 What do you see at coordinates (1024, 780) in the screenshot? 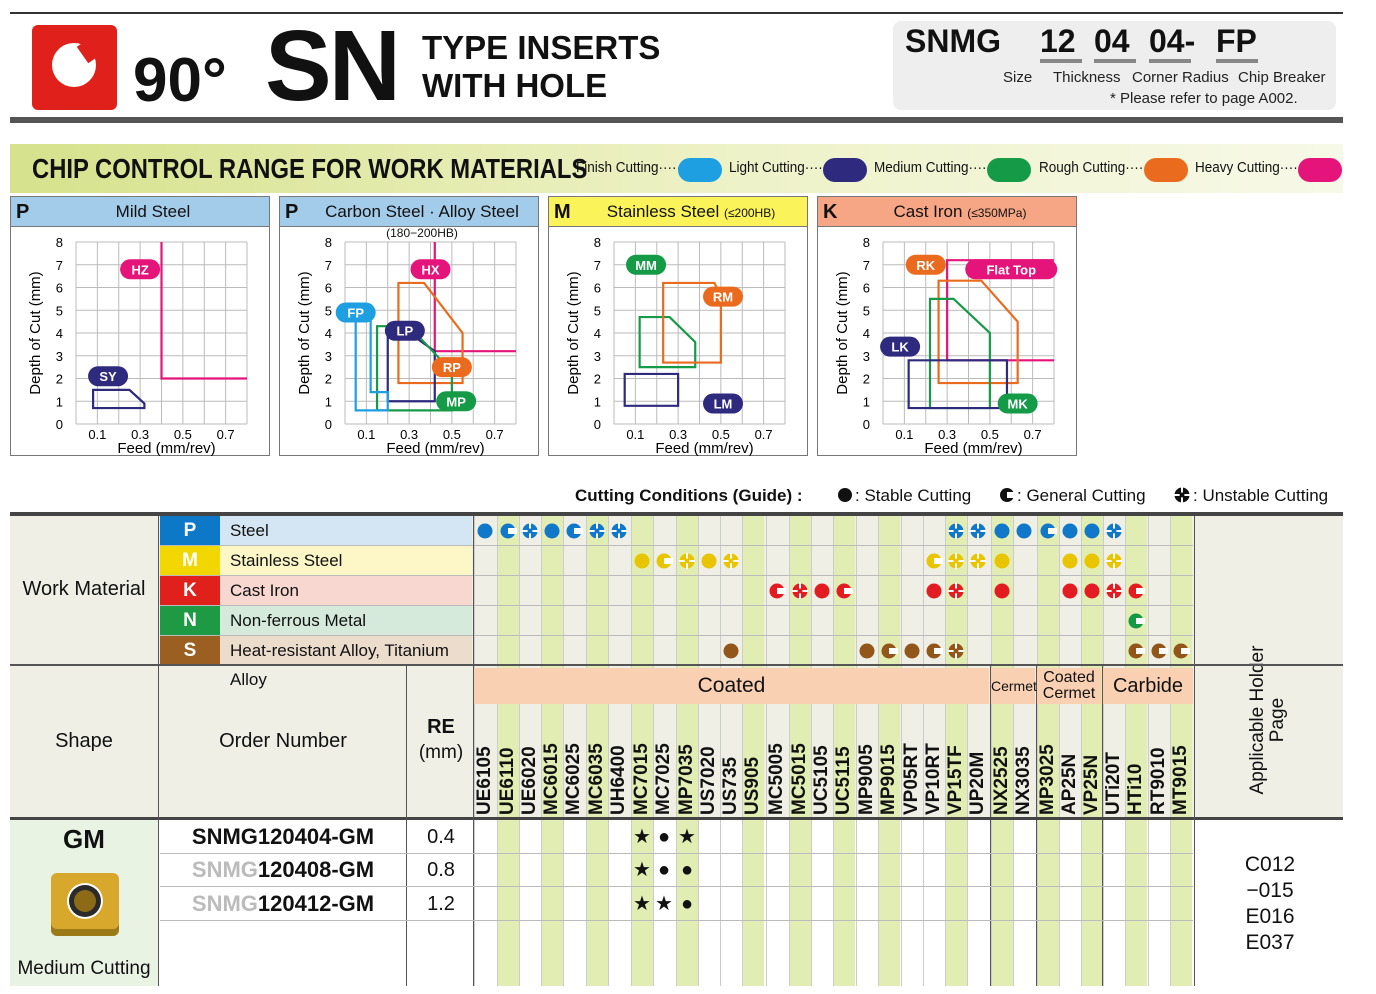
I see `grade-nx3035: NX3035` at bounding box center [1024, 780].